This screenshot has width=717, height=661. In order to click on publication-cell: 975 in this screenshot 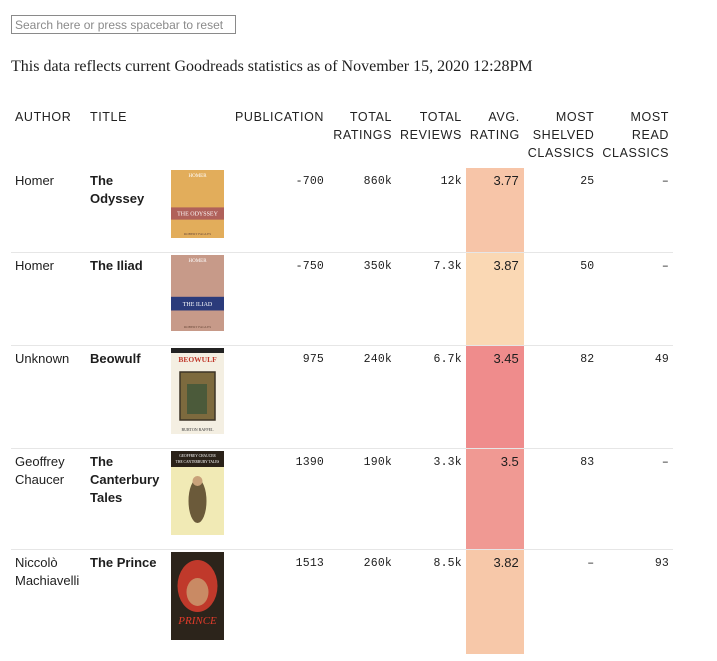, I will do `click(280, 397)`.